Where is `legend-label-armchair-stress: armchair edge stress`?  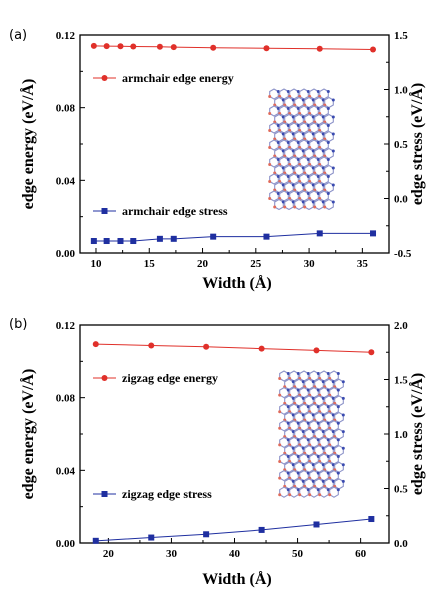
legend-label-armchair-stress: armchair edge stress is located at coordinates (175, 211).